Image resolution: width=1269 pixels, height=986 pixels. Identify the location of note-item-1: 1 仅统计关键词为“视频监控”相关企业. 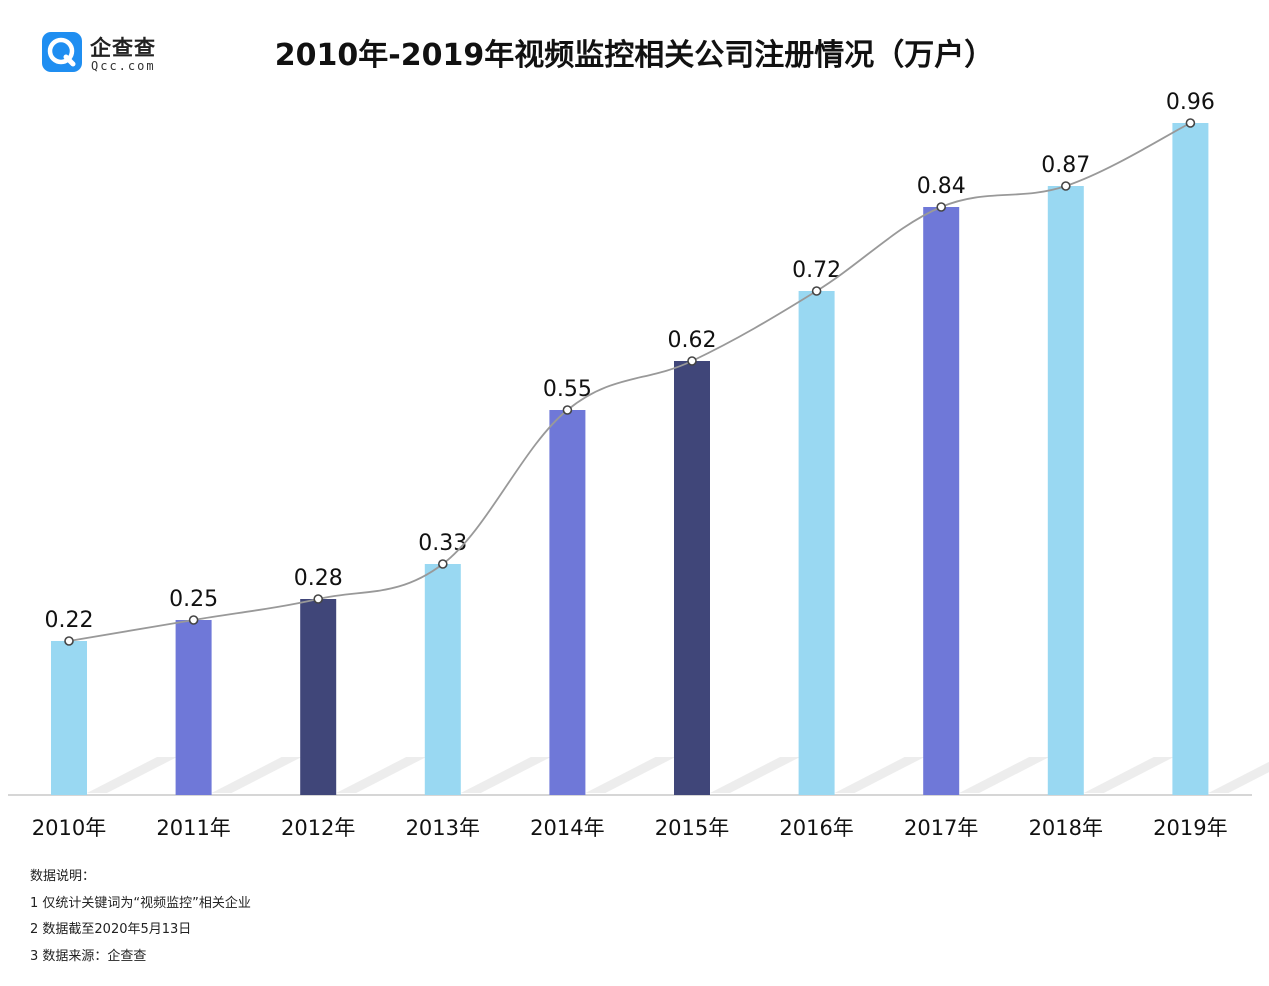
(140, 903).